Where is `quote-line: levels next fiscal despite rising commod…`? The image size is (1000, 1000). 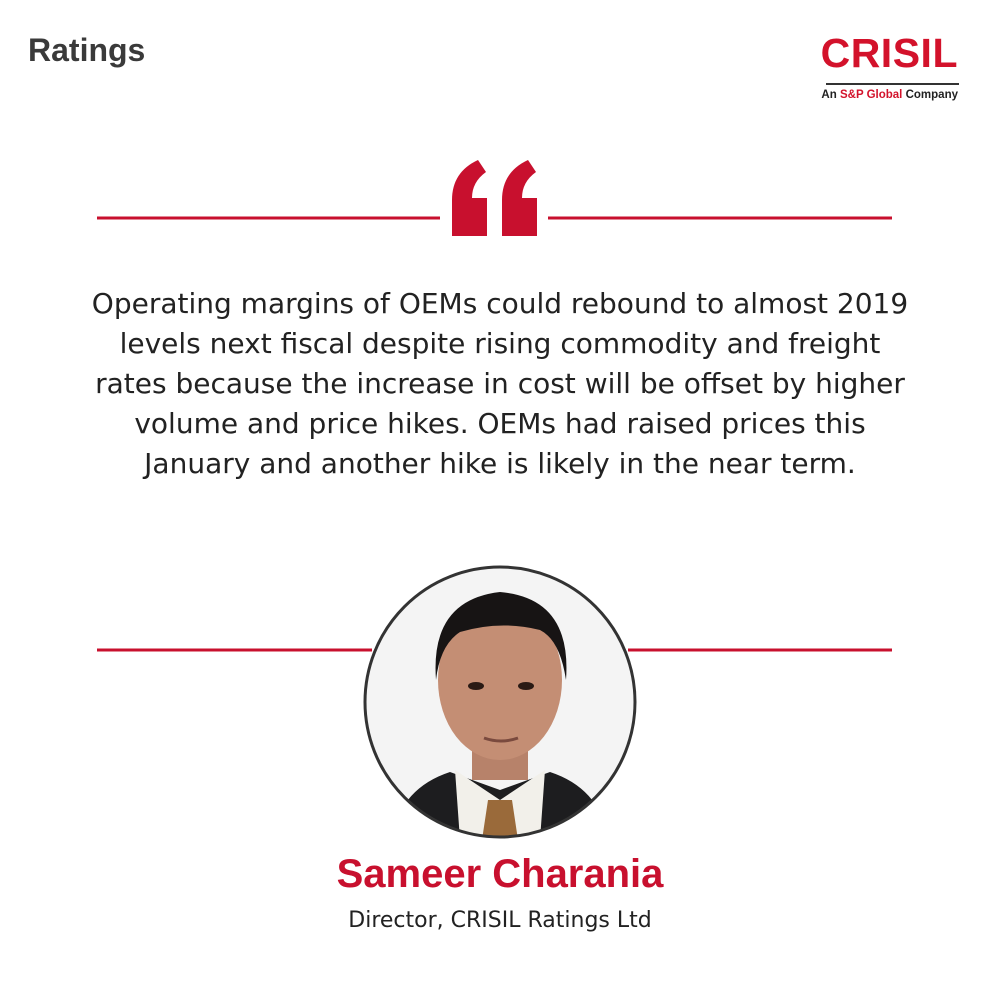 quote-line: levels next fiscal despite rising commod… is located at coordinates (500, 343).